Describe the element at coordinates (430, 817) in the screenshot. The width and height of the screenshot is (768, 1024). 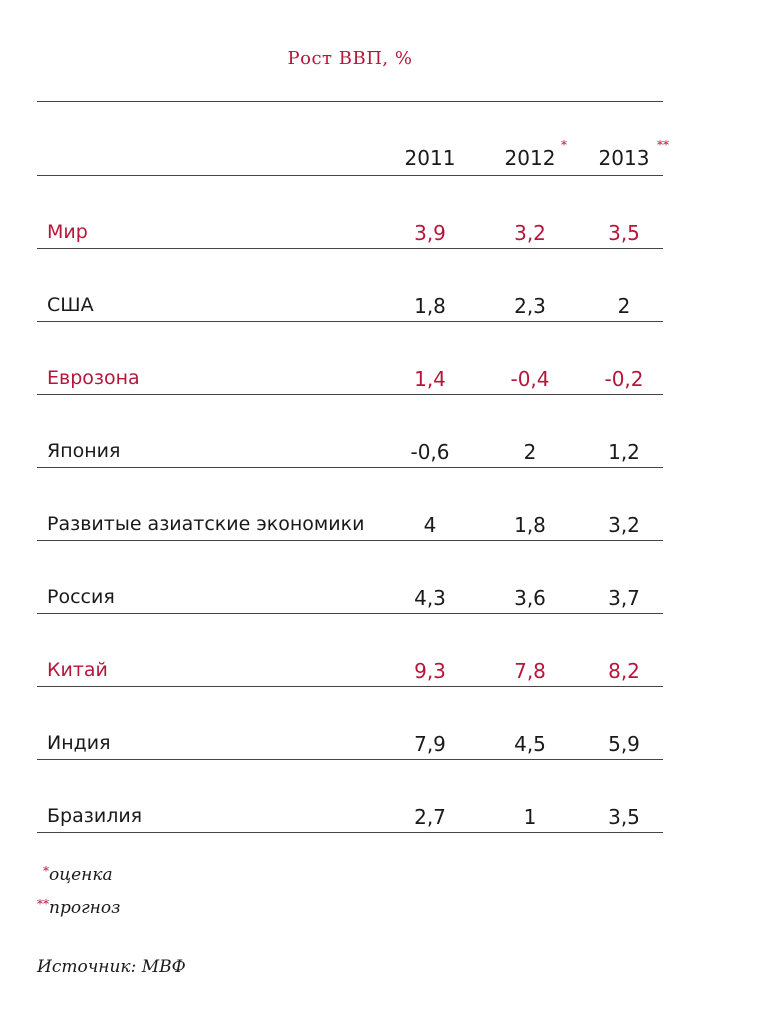
I see `value-cell-2011: 2,7` at that location.